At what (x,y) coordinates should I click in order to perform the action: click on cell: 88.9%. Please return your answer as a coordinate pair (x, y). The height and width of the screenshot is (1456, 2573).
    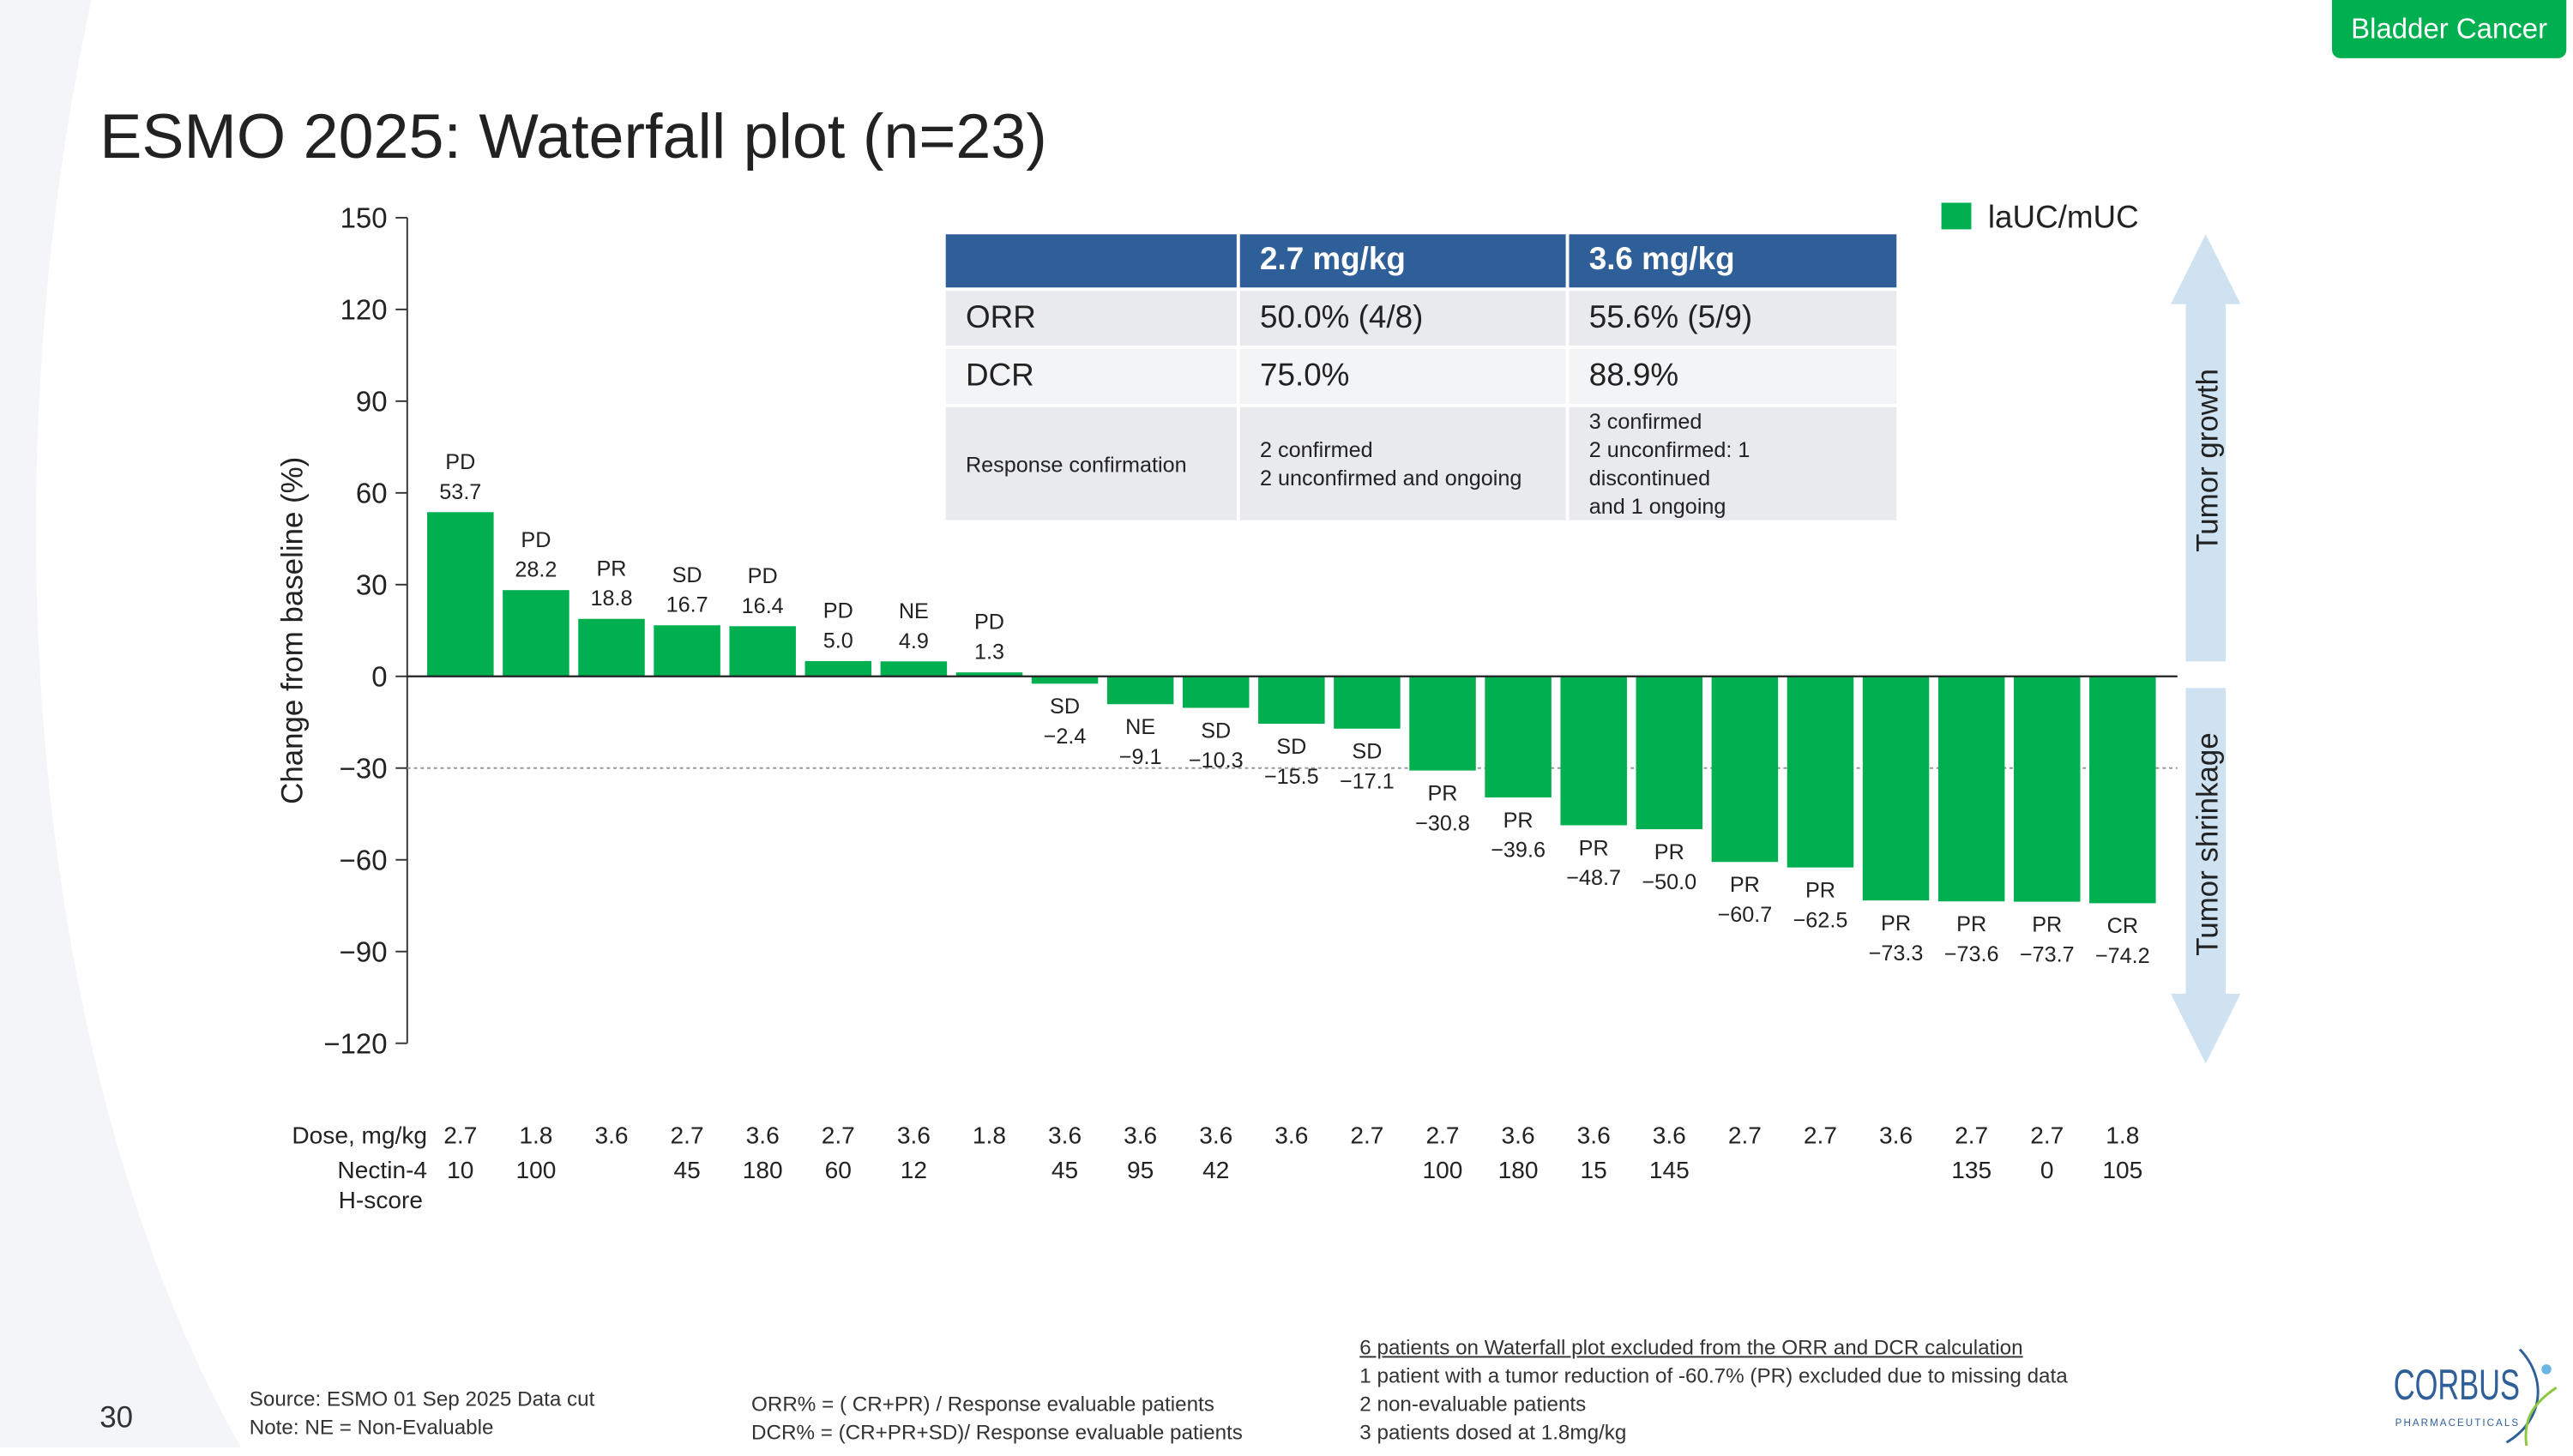
    Looking at the image, I should click on (1733, 376).